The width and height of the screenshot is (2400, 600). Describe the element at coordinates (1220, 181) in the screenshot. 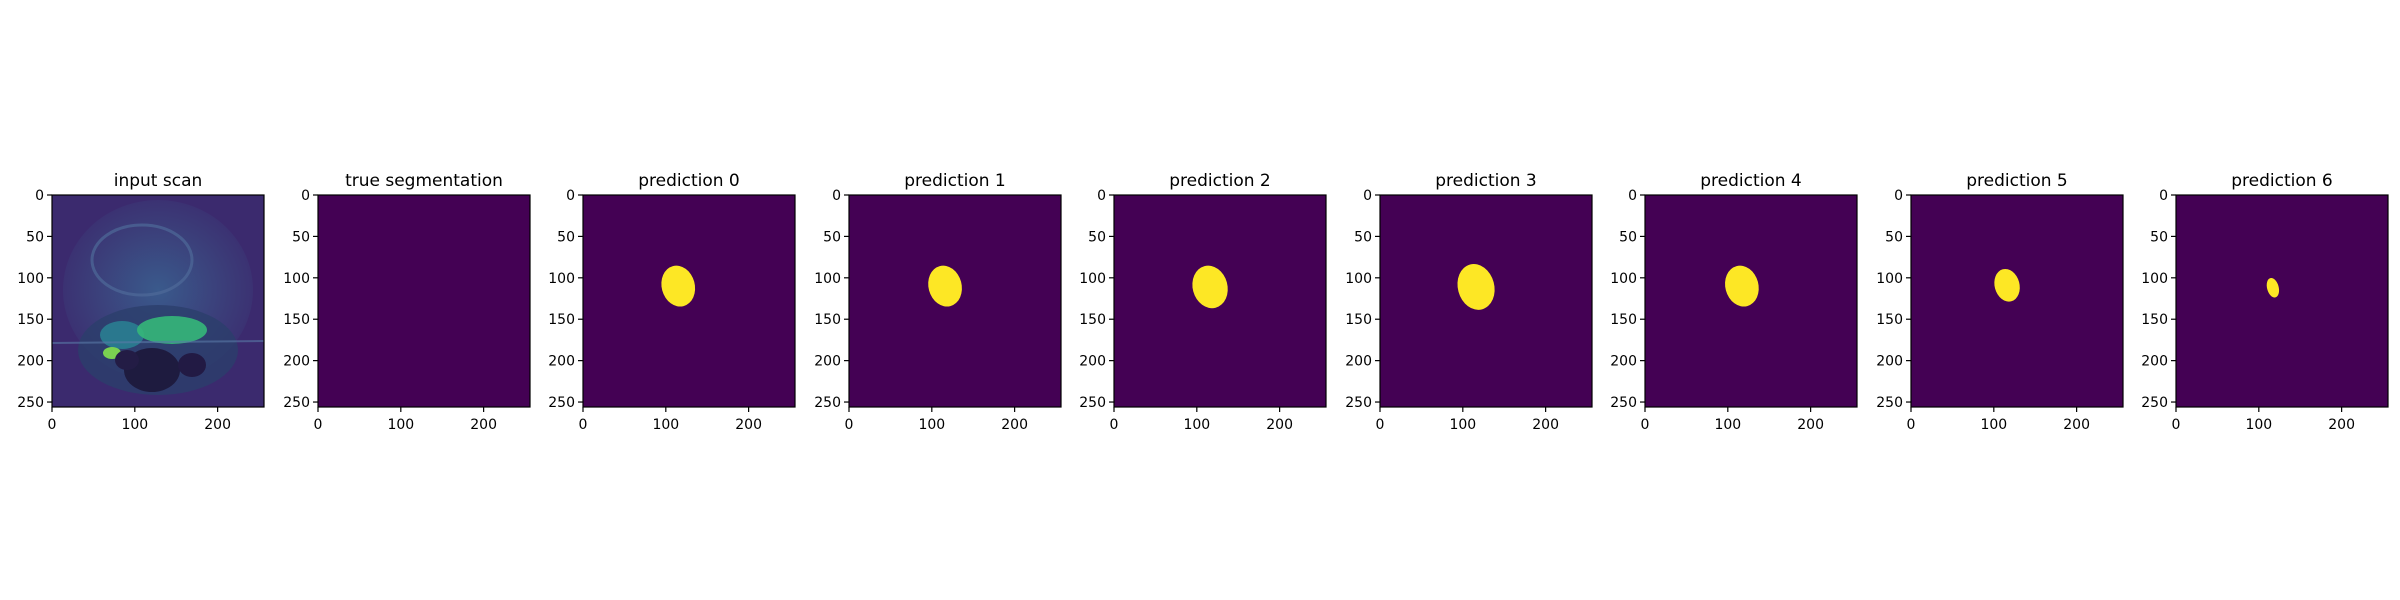

I see `panel-title: prediction 2` at that location.